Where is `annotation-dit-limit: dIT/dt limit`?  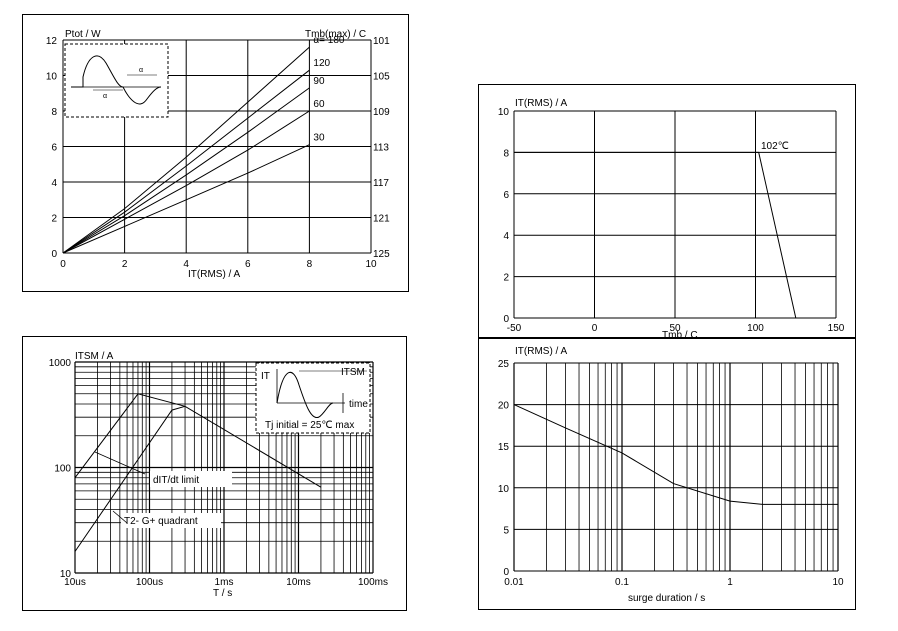
annotation-dit-limit: dIT/dt limit is located at coordinates (176, 480).